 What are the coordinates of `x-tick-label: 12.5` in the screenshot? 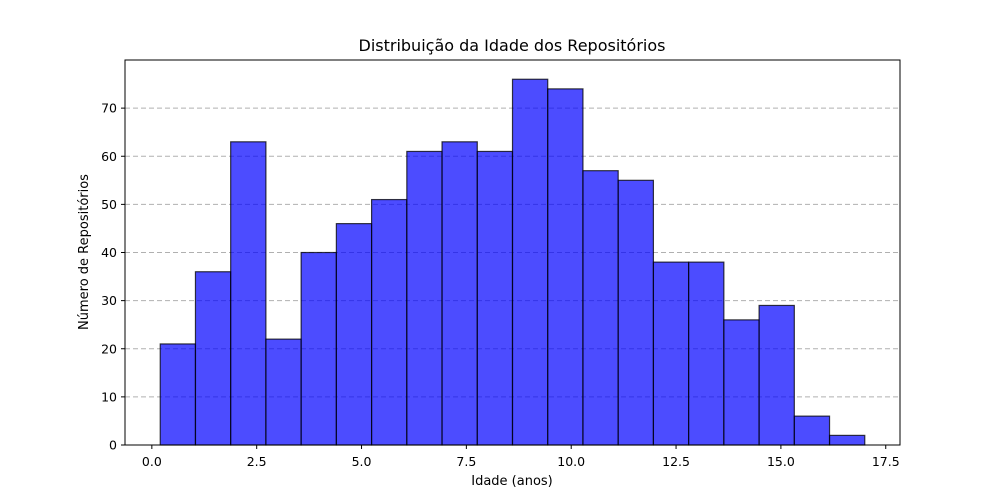 It's located at (676, 461).